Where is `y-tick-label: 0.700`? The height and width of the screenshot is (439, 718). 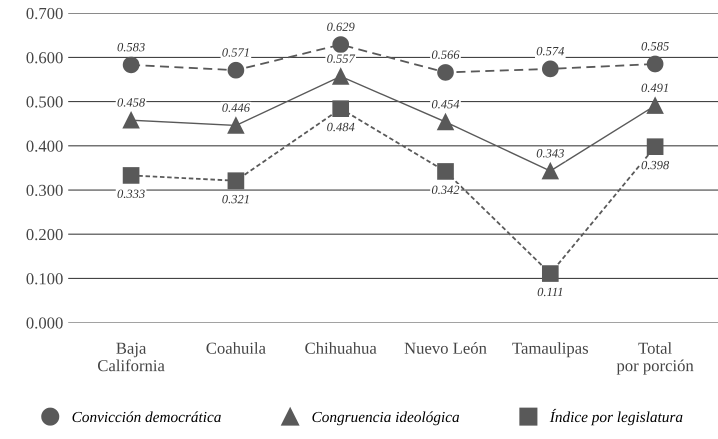 y-tick-label: 0.700 is located at coordinates (44, 14).